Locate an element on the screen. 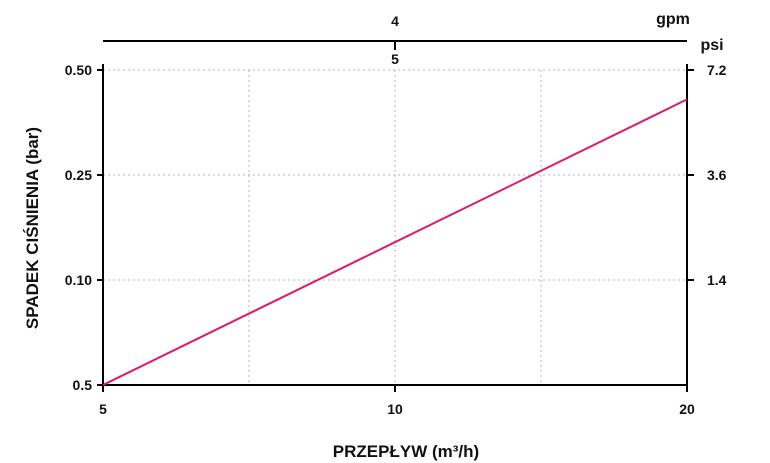 The width and height of the screenshot is (770, 463). x-tick-label: 5 is located at coordinates (103, 409).